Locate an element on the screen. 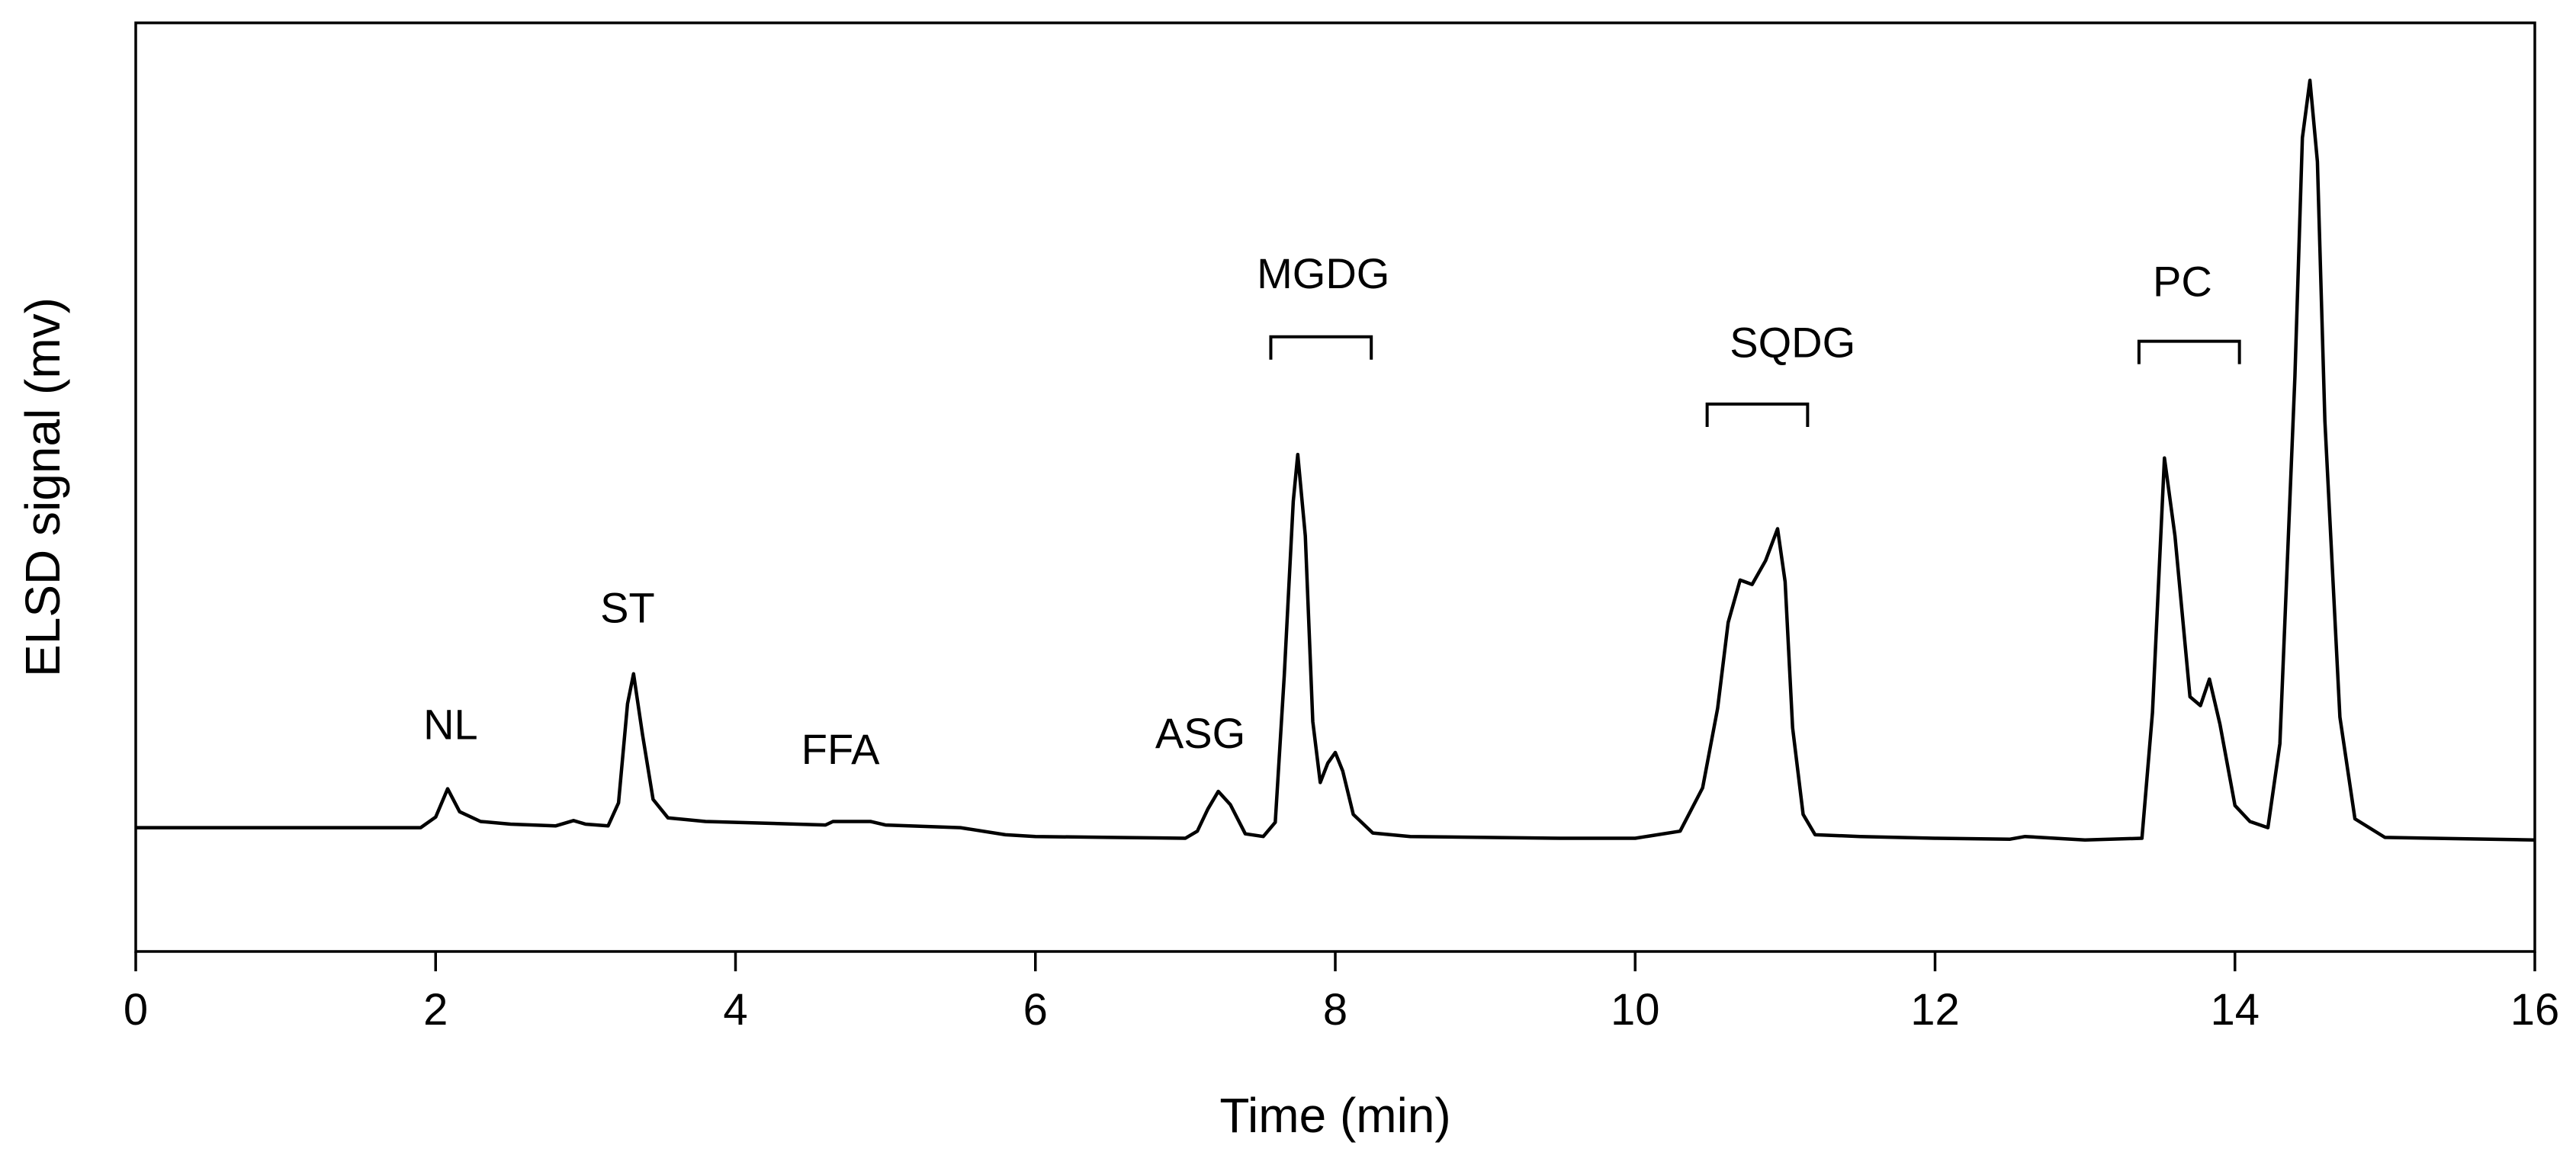 The height and width of the screenshot is (1168, 2576). x-tick-label: 14 is located at coordinates (2235, 1010).